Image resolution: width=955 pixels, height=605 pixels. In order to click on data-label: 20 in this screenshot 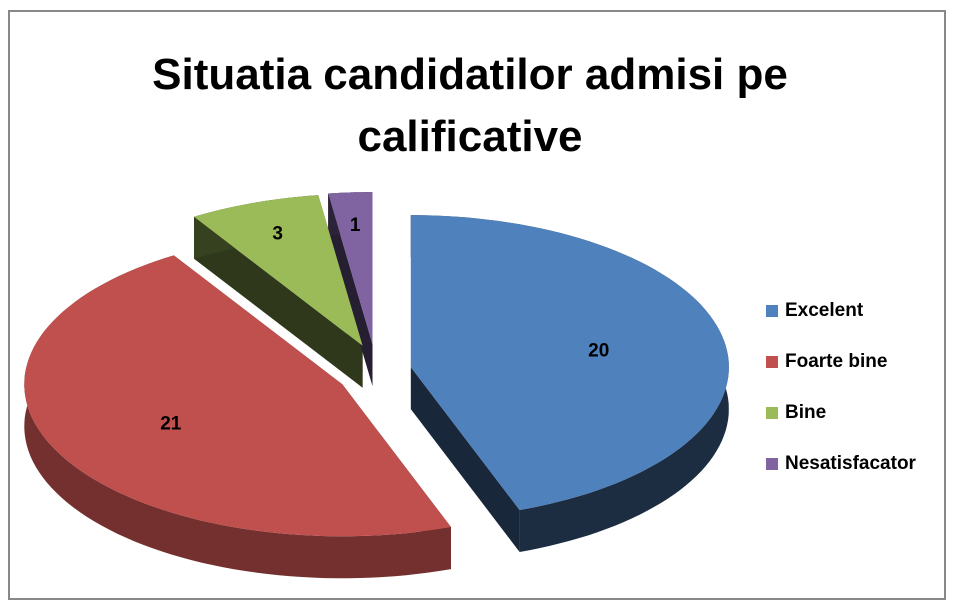, I will do `click(598, 350)`.